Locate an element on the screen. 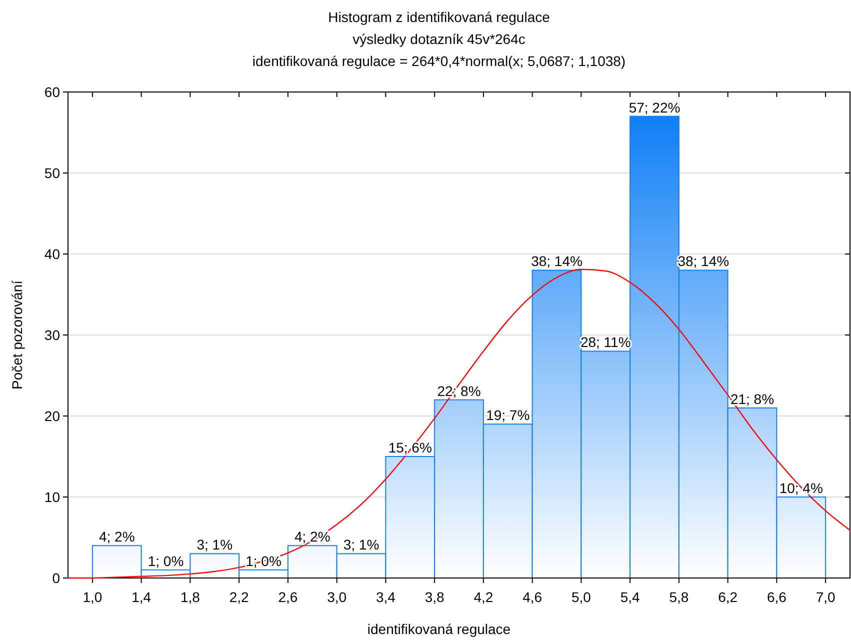 Image resolution: width=851 pixels, height=642 pixels. y-tick-label: 50 is located at coordinates (52, 173).